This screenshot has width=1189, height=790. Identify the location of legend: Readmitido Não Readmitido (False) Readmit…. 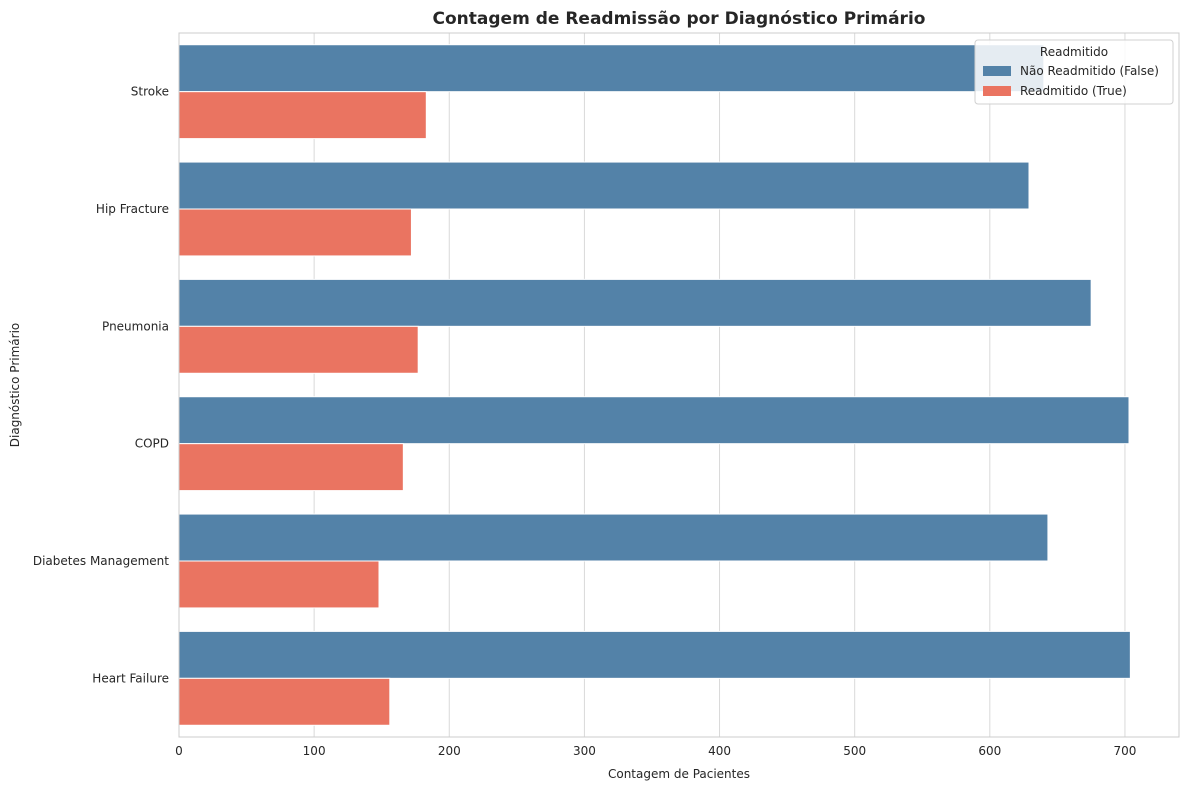
(1074, 72).